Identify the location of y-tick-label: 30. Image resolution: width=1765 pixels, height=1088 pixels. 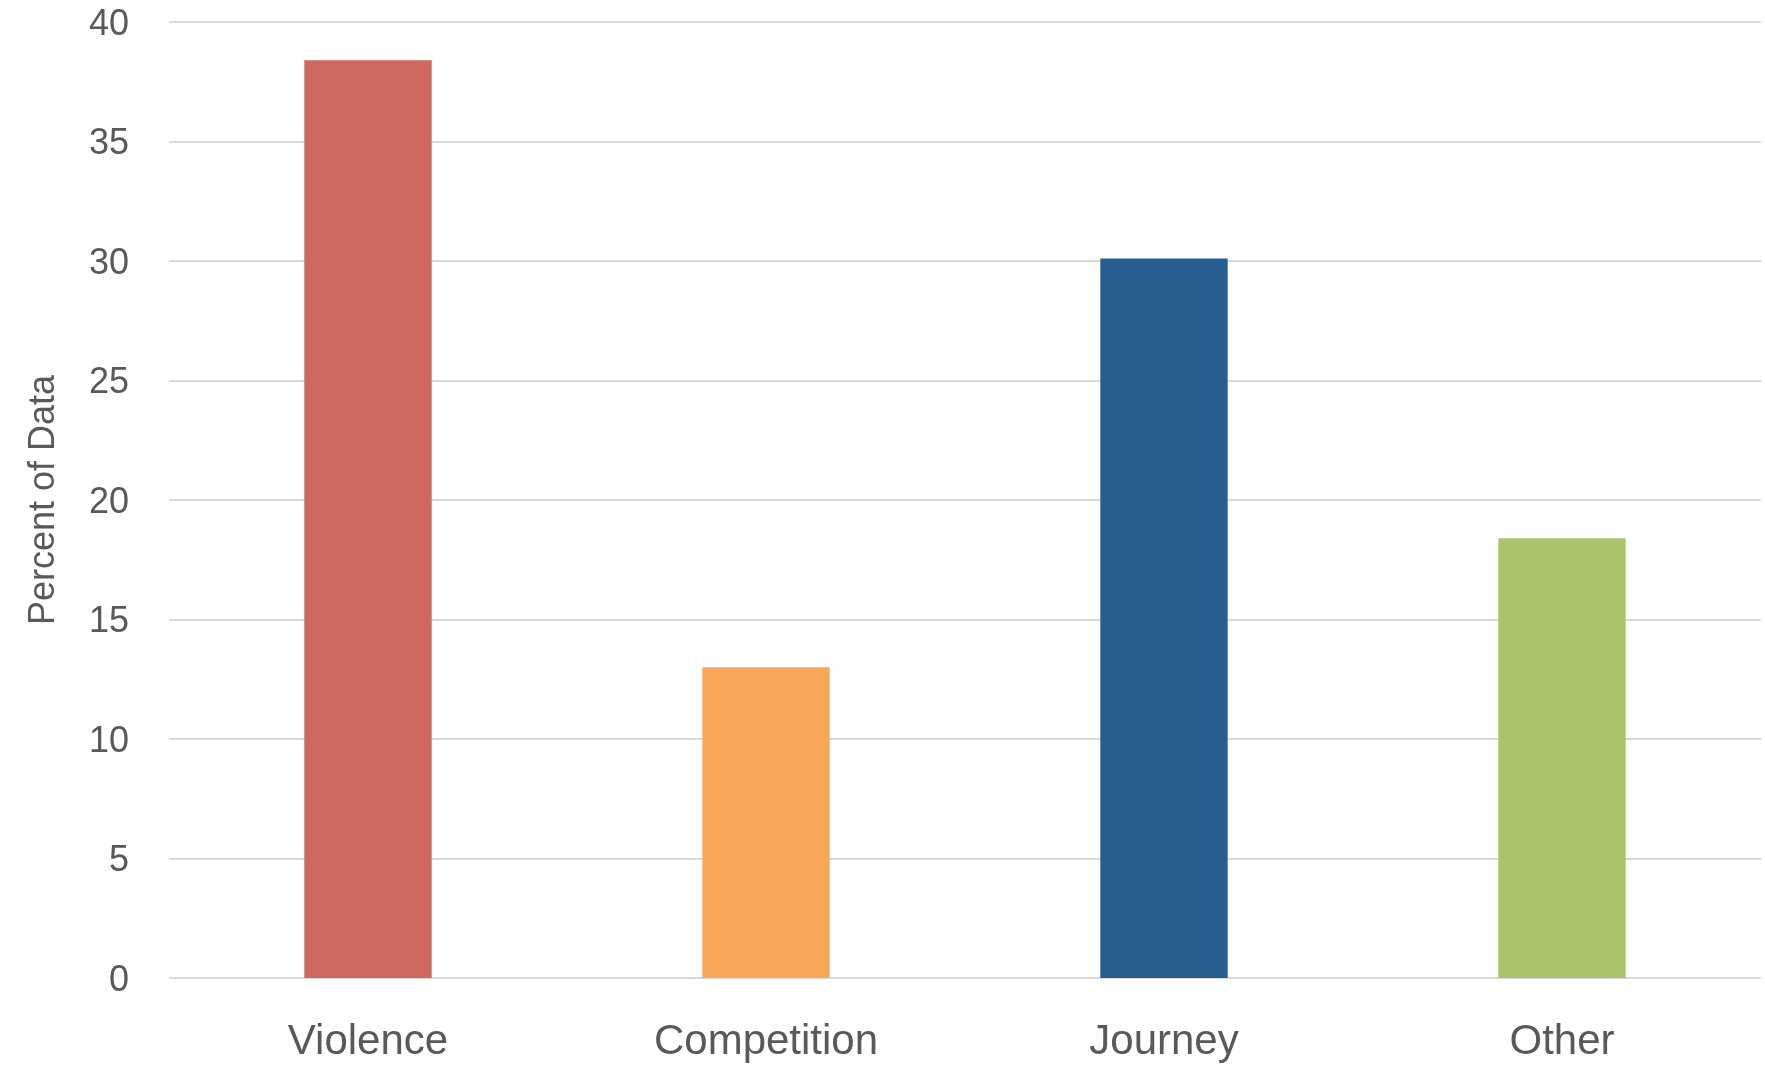
(108, 261).